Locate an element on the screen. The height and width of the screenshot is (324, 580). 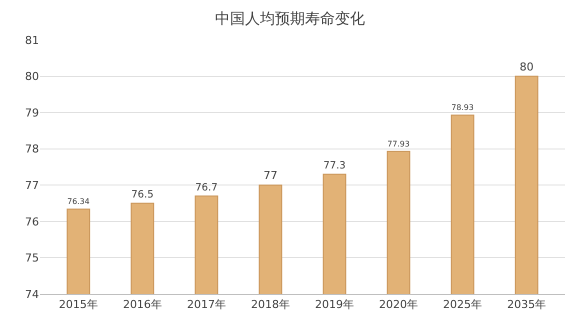
x-tick-label: 2017年 is located at coordinates (206, 305).